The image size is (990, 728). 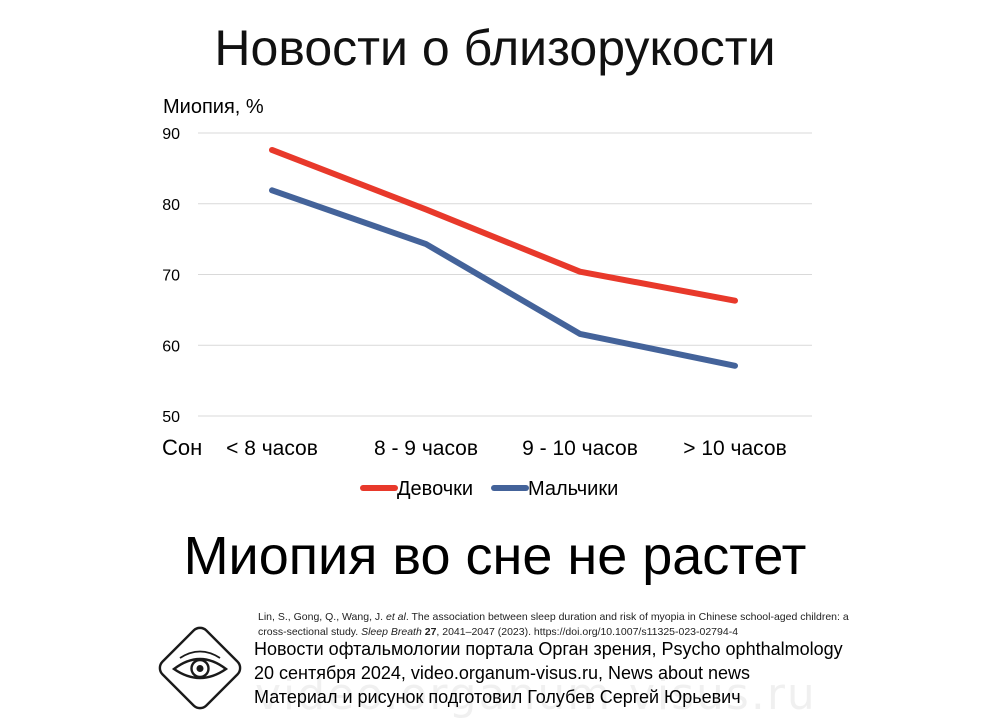 I want to click on y-tick-label: 80, so click(x=171, y=205).